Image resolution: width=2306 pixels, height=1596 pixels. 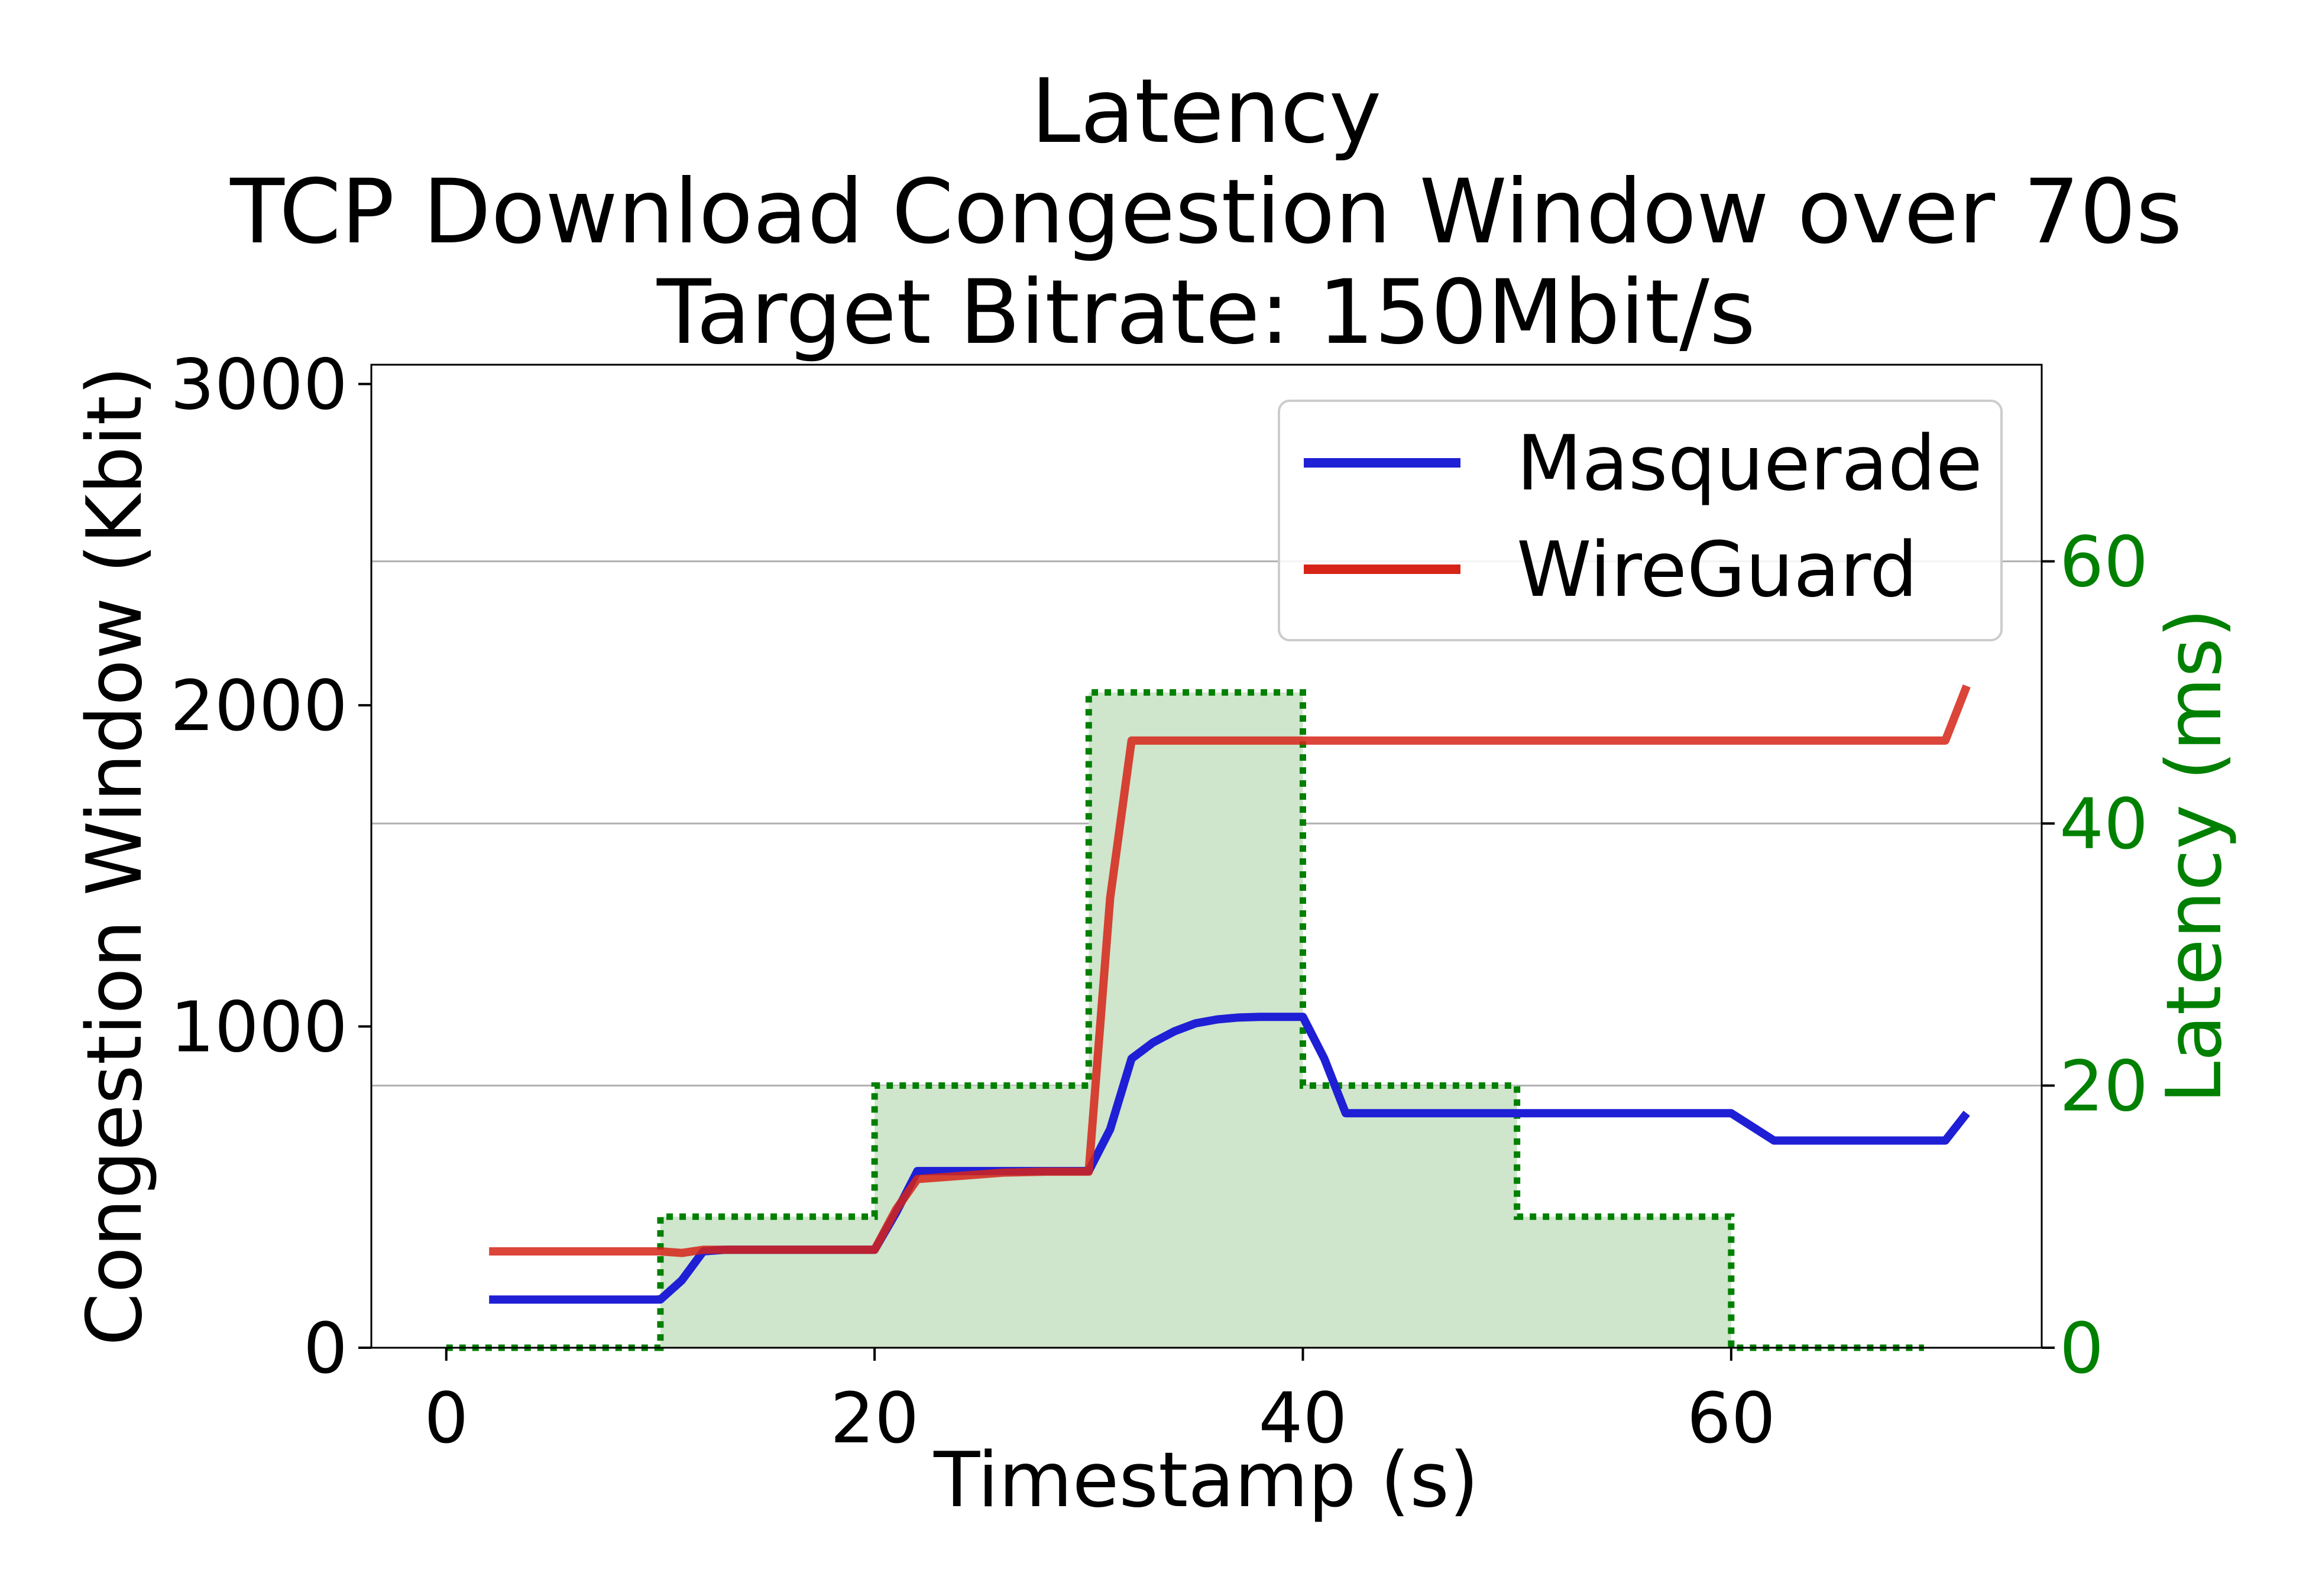 I want to click on x-axis-ticks: 0 20 40 60, so click(x=1100, y=1403).